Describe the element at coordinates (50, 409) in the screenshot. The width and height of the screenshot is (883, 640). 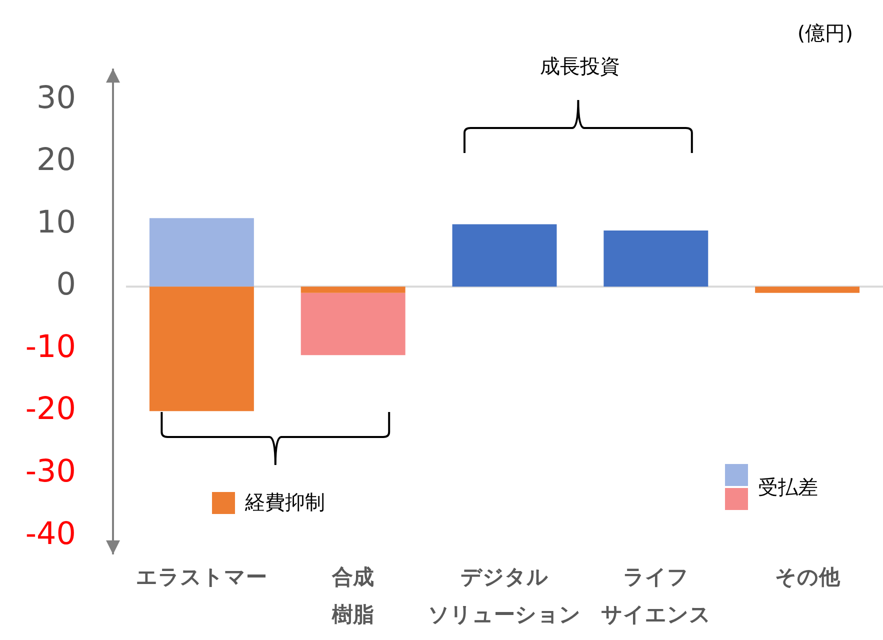
I see `y-tick-label: -20` at that location.